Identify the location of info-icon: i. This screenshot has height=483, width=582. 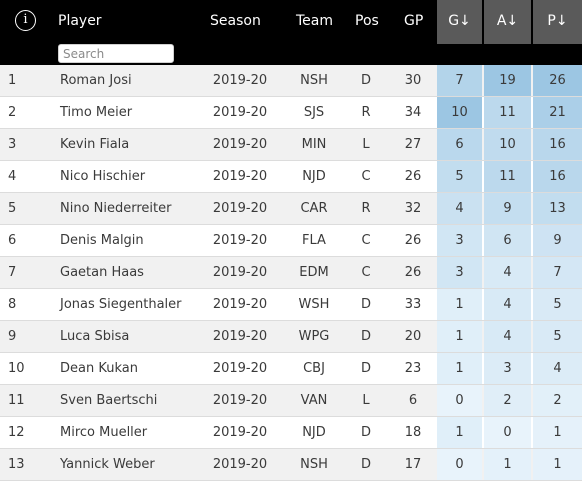
(25, 20).